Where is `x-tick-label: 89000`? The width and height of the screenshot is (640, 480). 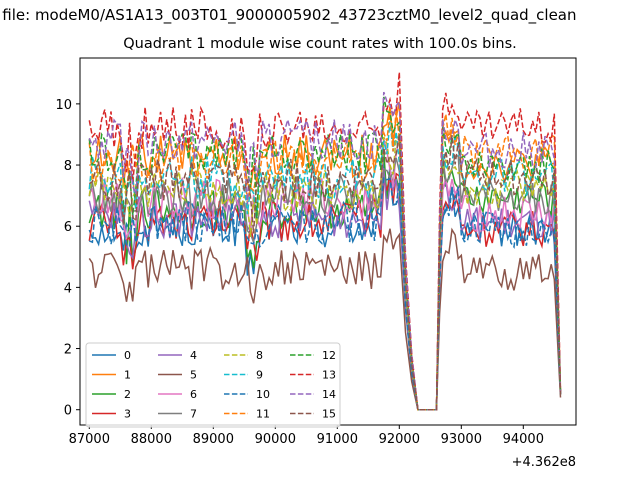
x-tick-label: 89000 is located at coordinates (213, 439).